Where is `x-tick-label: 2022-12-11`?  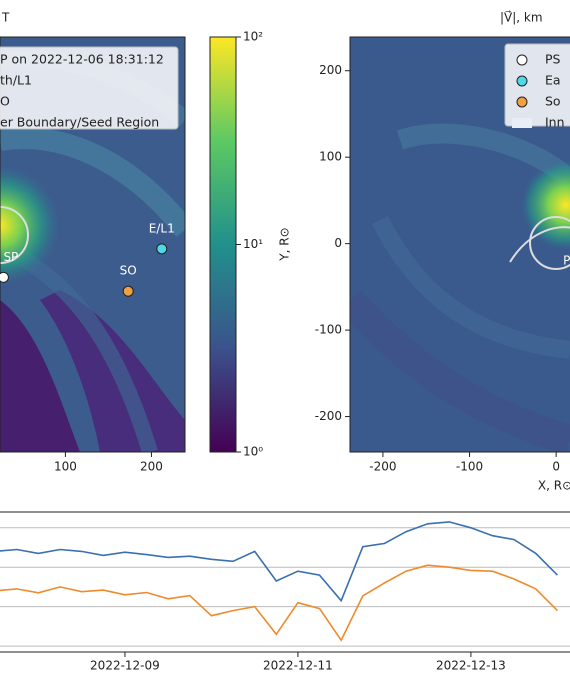
x-tick-label: 2022-12-11 is located at coordinates (298, 666).